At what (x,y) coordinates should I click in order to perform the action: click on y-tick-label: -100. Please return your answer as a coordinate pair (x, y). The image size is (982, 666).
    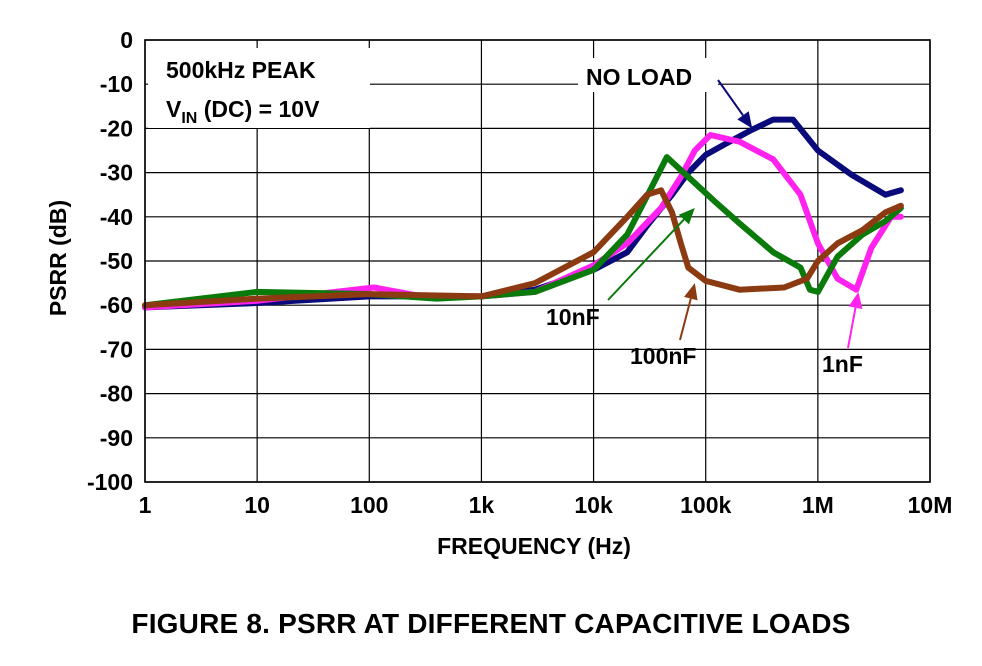
    Looking at the image, I should click on (110, 482).